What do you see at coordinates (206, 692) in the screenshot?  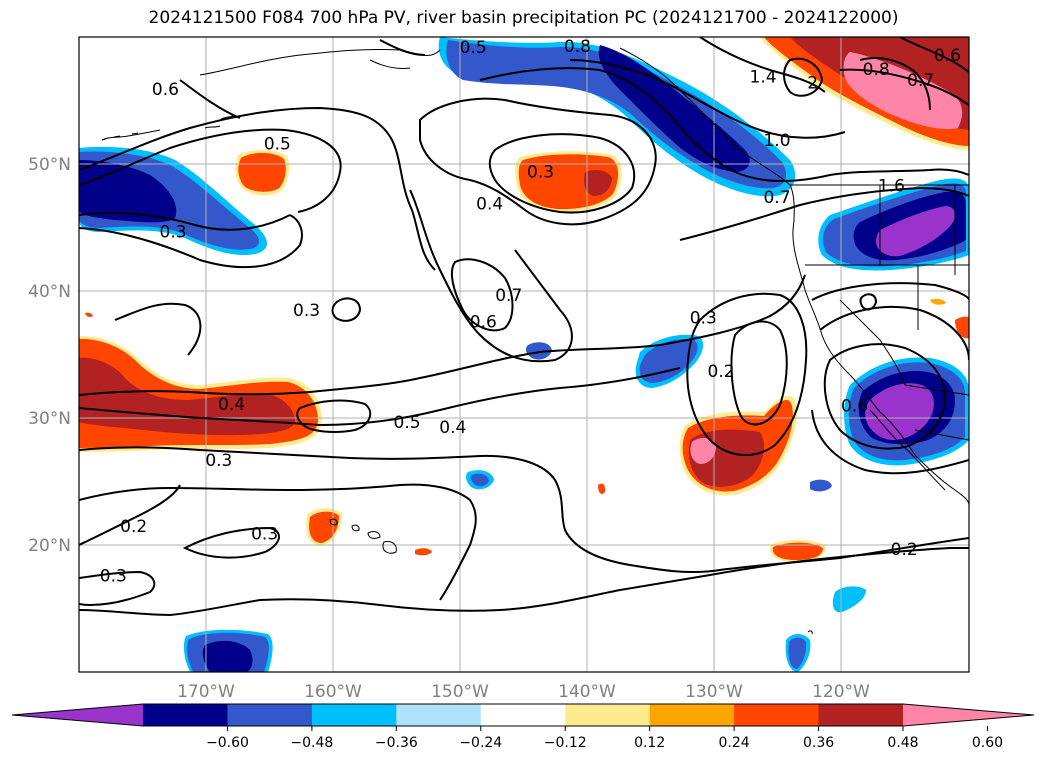 I see `lon-label: 170°W` at bounding box center [206, 692].